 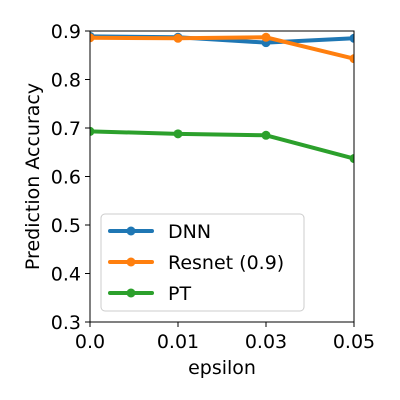 What do you see at coordinates (225, 337) in the screenshot?
I see `x-axis: 0.0 0.01 0.03 0.05` at bounding box center [225, 337].